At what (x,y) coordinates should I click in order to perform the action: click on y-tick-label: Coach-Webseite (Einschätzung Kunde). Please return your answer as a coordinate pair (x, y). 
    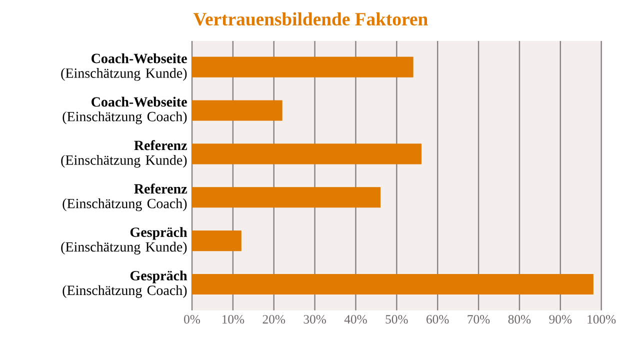
    Looking at the image, I should click on (124, 67).